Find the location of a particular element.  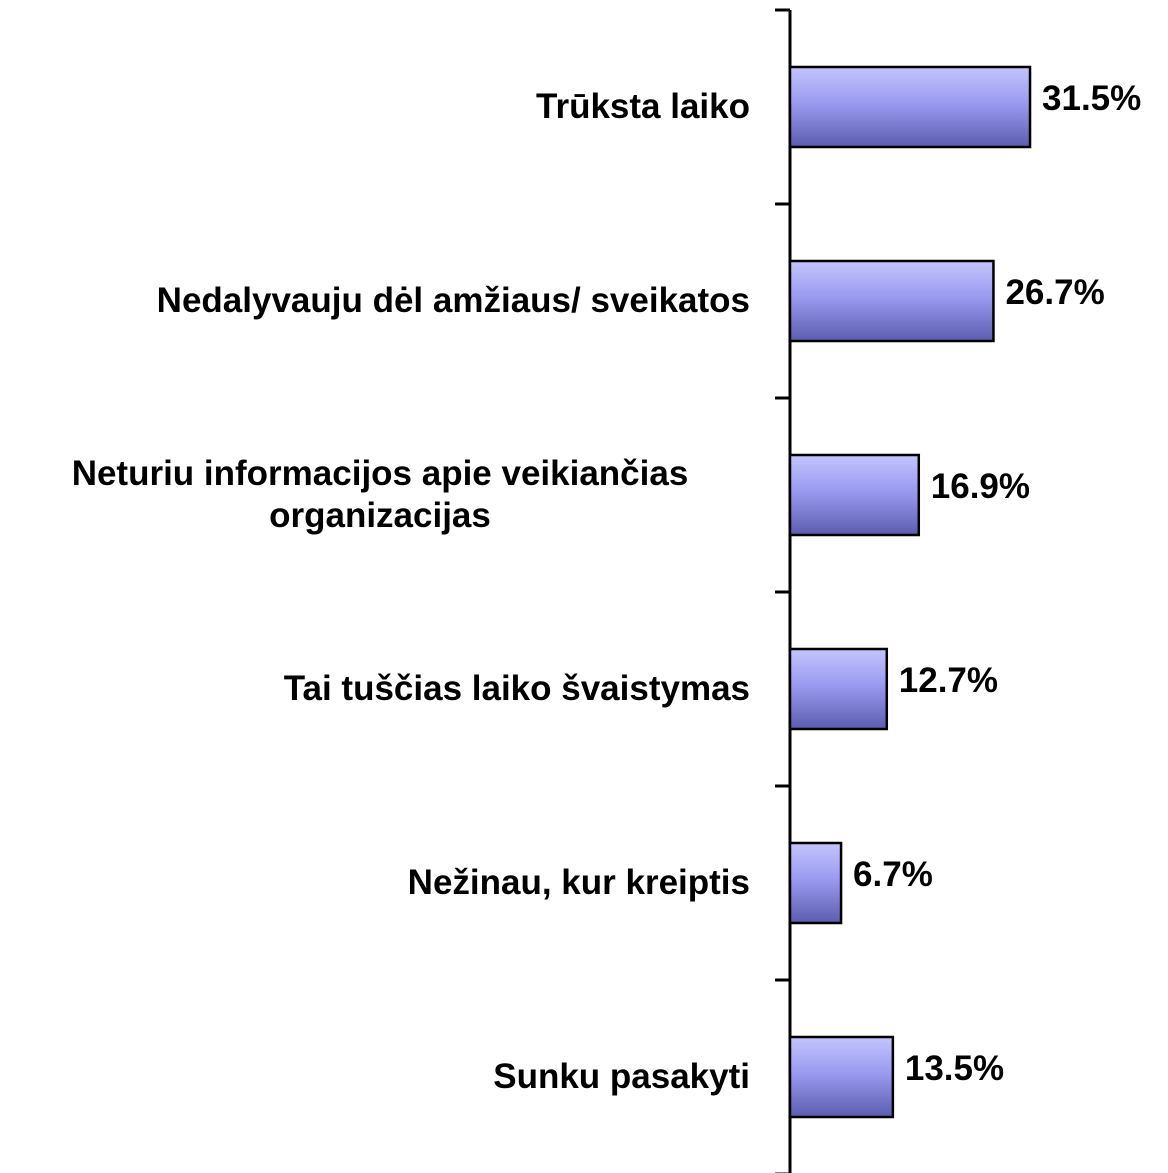

value-label-text: 13.5% is located at coordinates (954, 1068).